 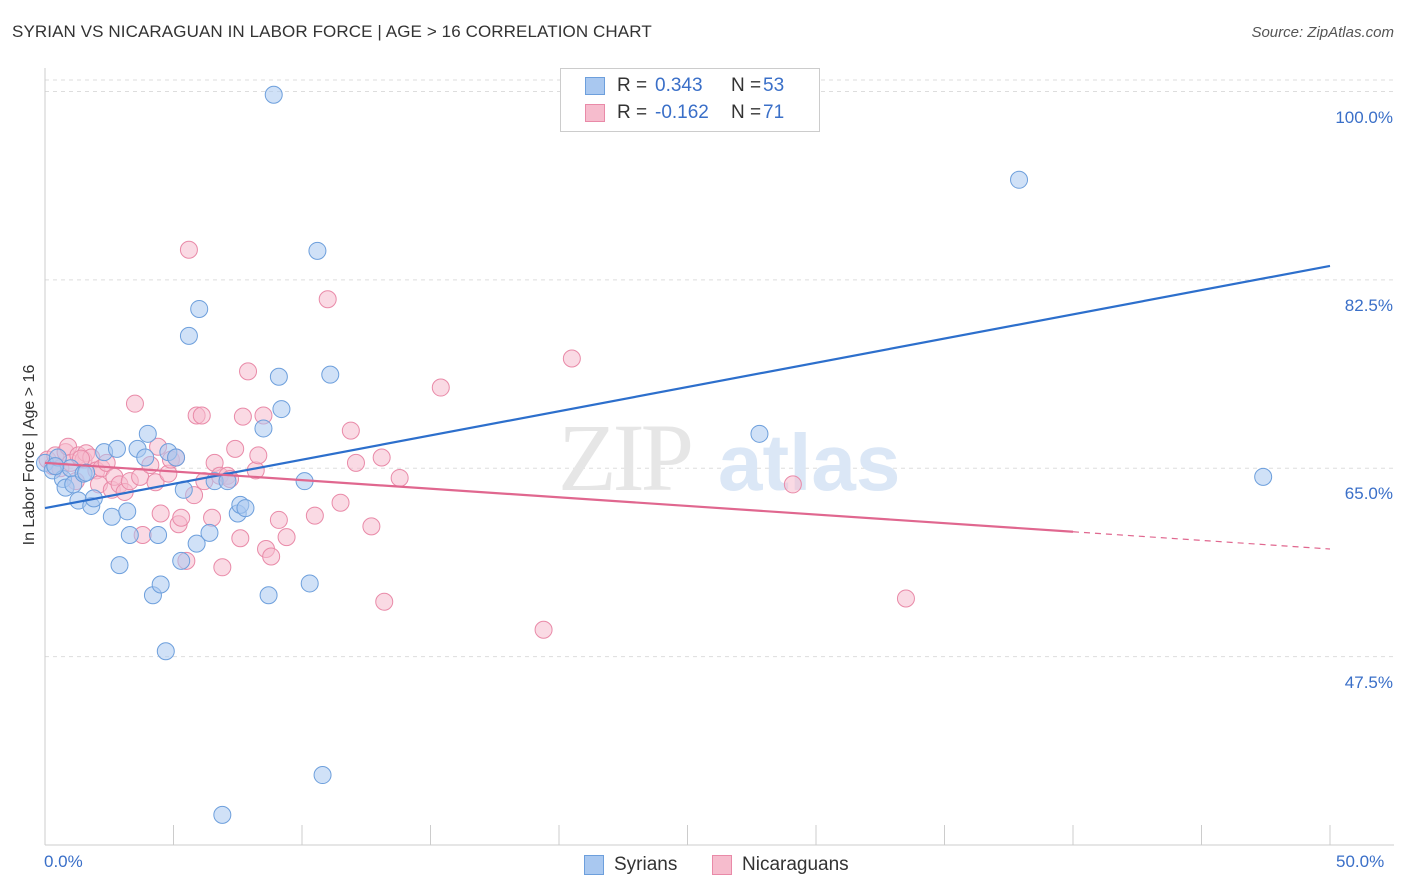 I want to click on y-tick-label: 100.0%, so click(x=1364, y=117).